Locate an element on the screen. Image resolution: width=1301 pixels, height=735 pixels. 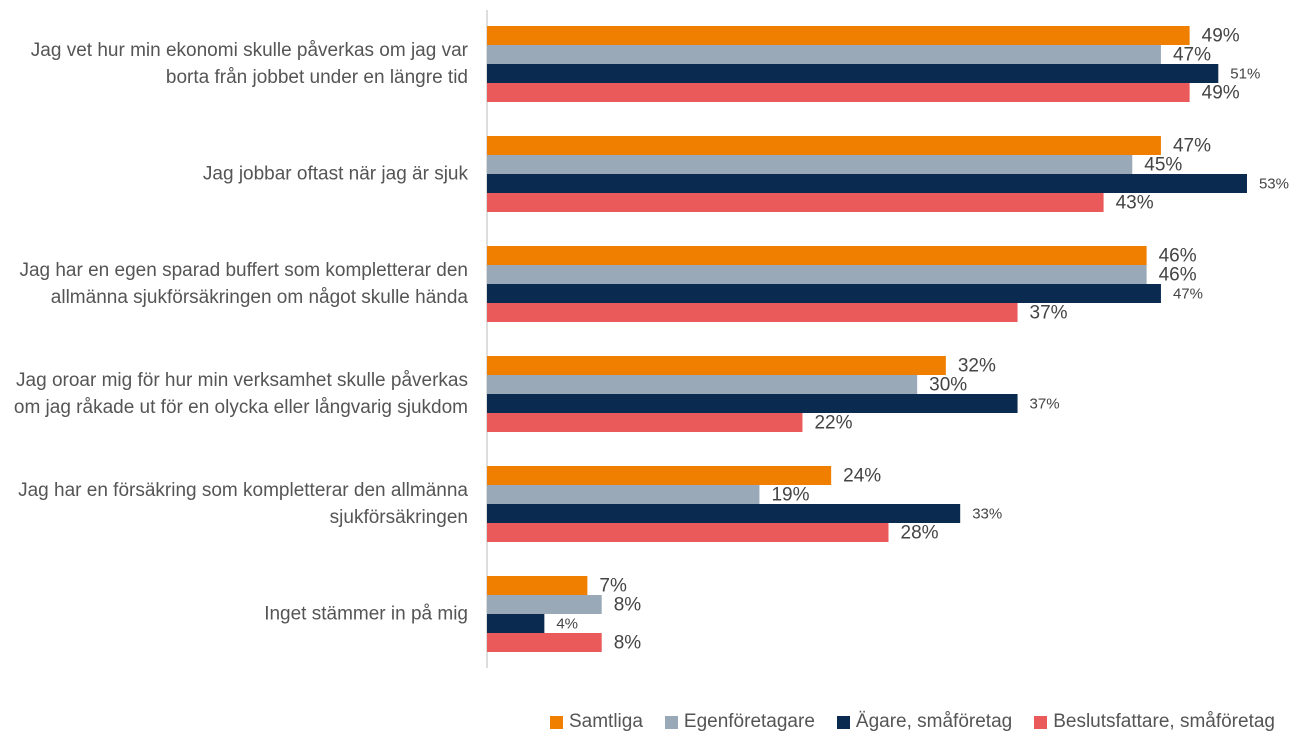
value-label: 24% is located at coordinates (862, 476).